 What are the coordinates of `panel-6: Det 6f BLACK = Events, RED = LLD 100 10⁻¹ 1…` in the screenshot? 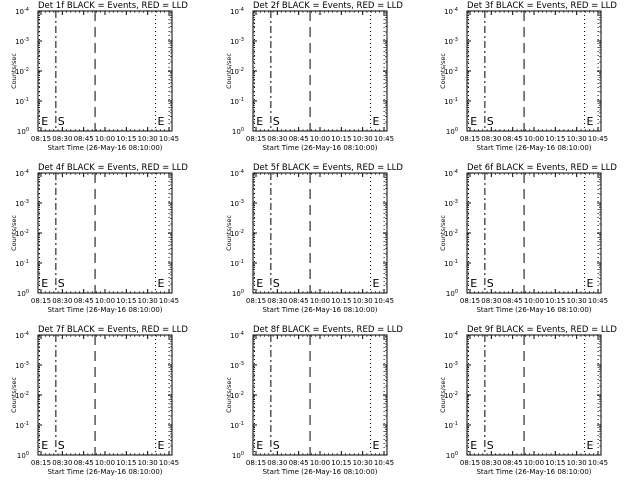 It's located at (528, 238).